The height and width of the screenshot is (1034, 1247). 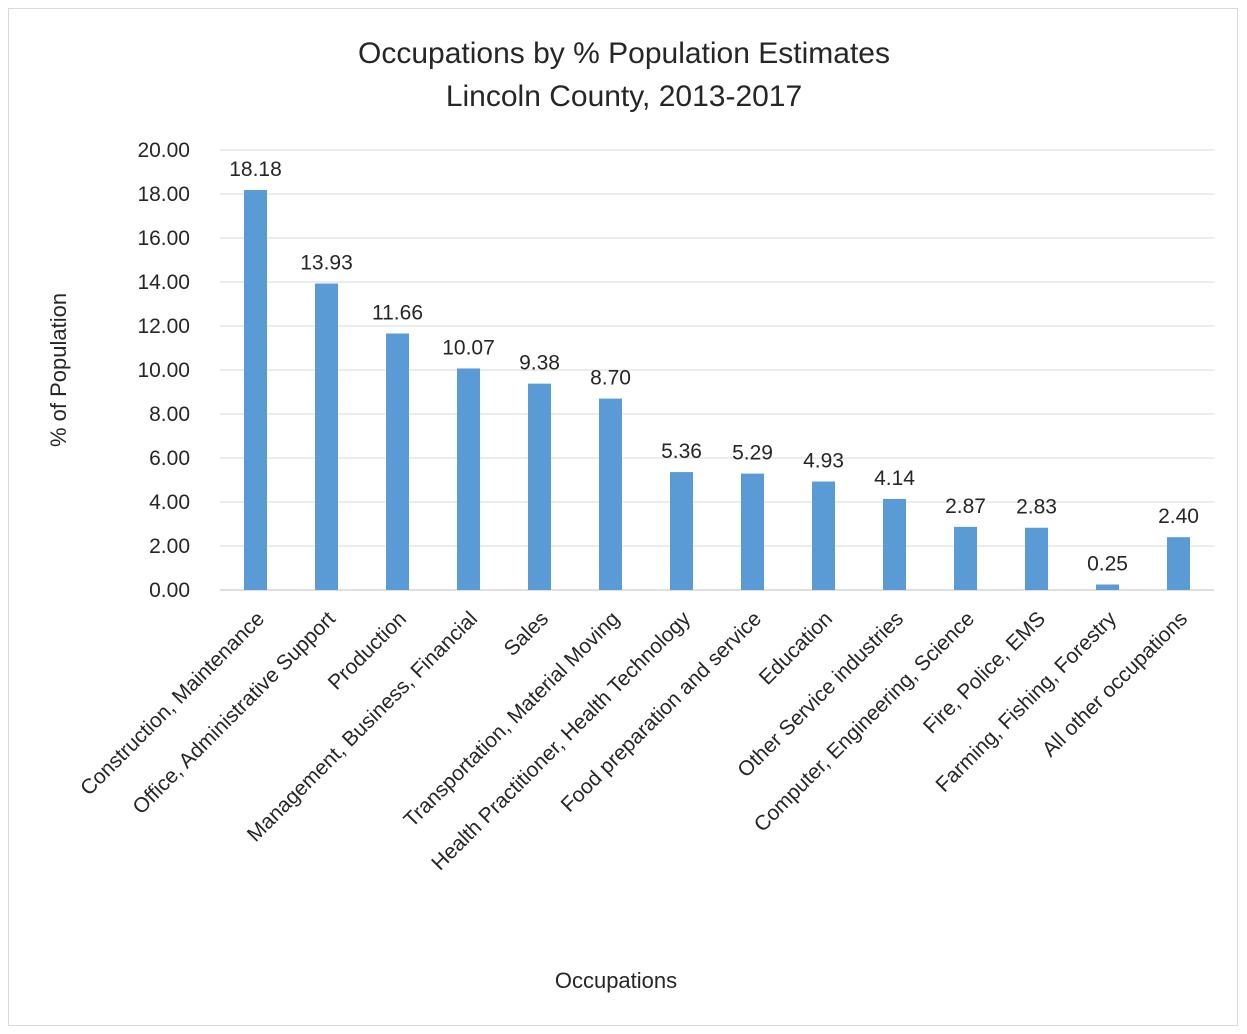 I want to click on data-label: 2.40, so click(x=1178, y=516).